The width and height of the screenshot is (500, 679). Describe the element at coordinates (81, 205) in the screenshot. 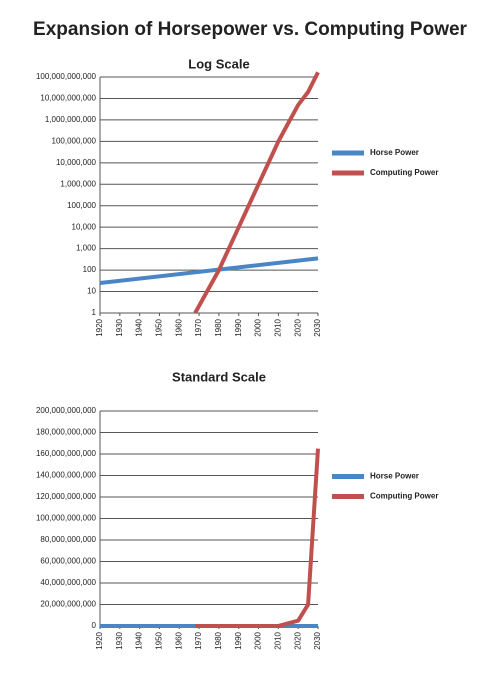

I see `y-tick-label: 100,000` at that location.